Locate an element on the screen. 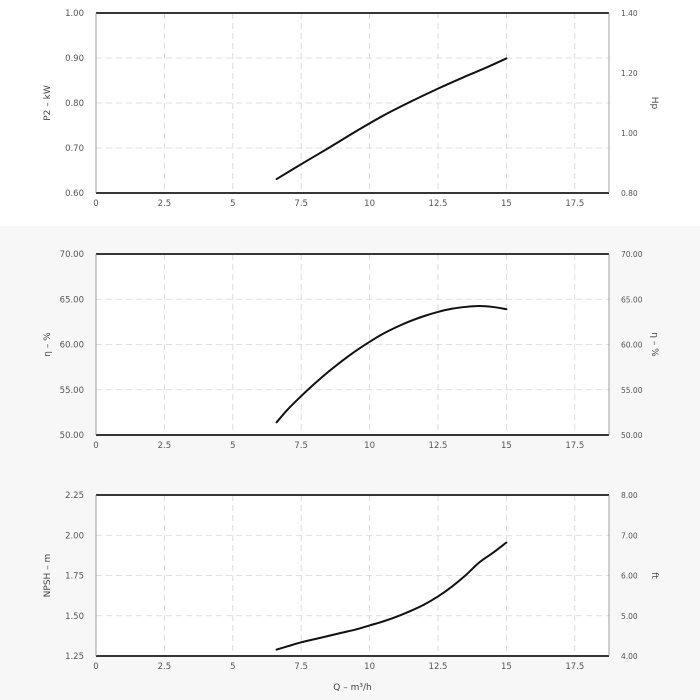 This screenshot has width=700, height=700. y-tick-label: 70.00 is located at coordinates (72, 255).